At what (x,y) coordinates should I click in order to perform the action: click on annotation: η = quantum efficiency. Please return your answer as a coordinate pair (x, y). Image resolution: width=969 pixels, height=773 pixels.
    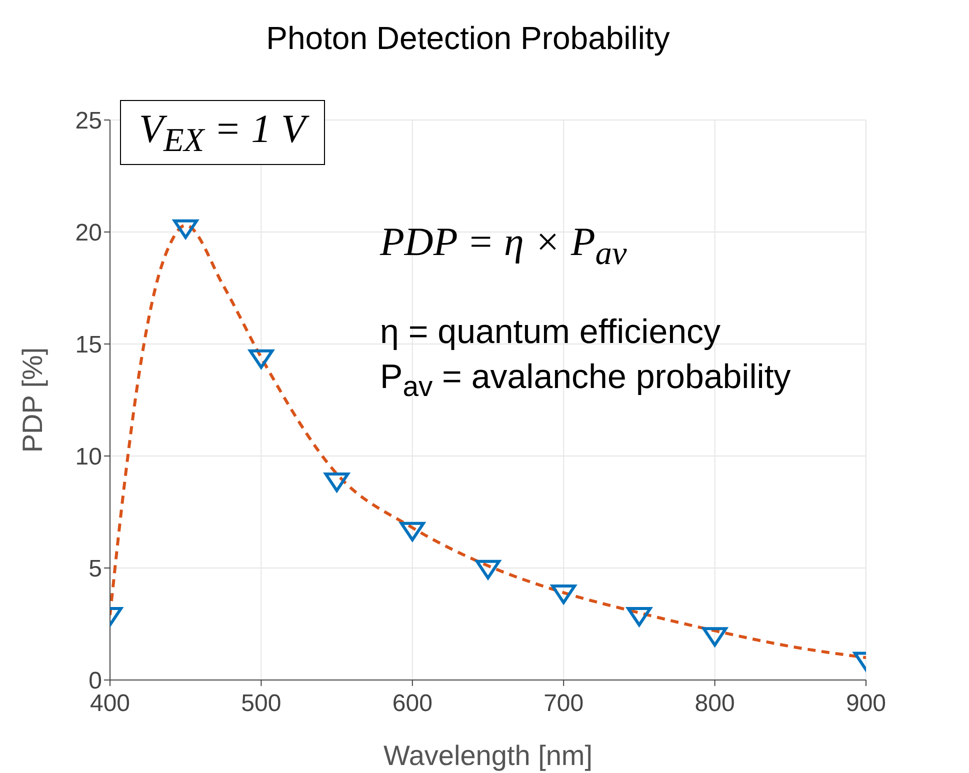
    Looking at the image, I should click on (550, 332).